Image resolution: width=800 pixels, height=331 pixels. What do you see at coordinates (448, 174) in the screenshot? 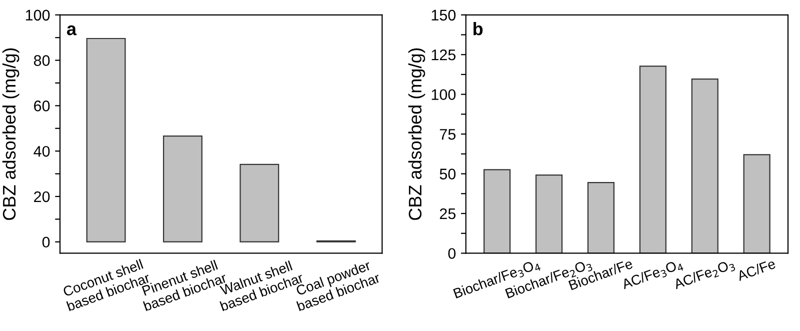
I see `y-tick-label: 50` at bounding box center [448, 174].